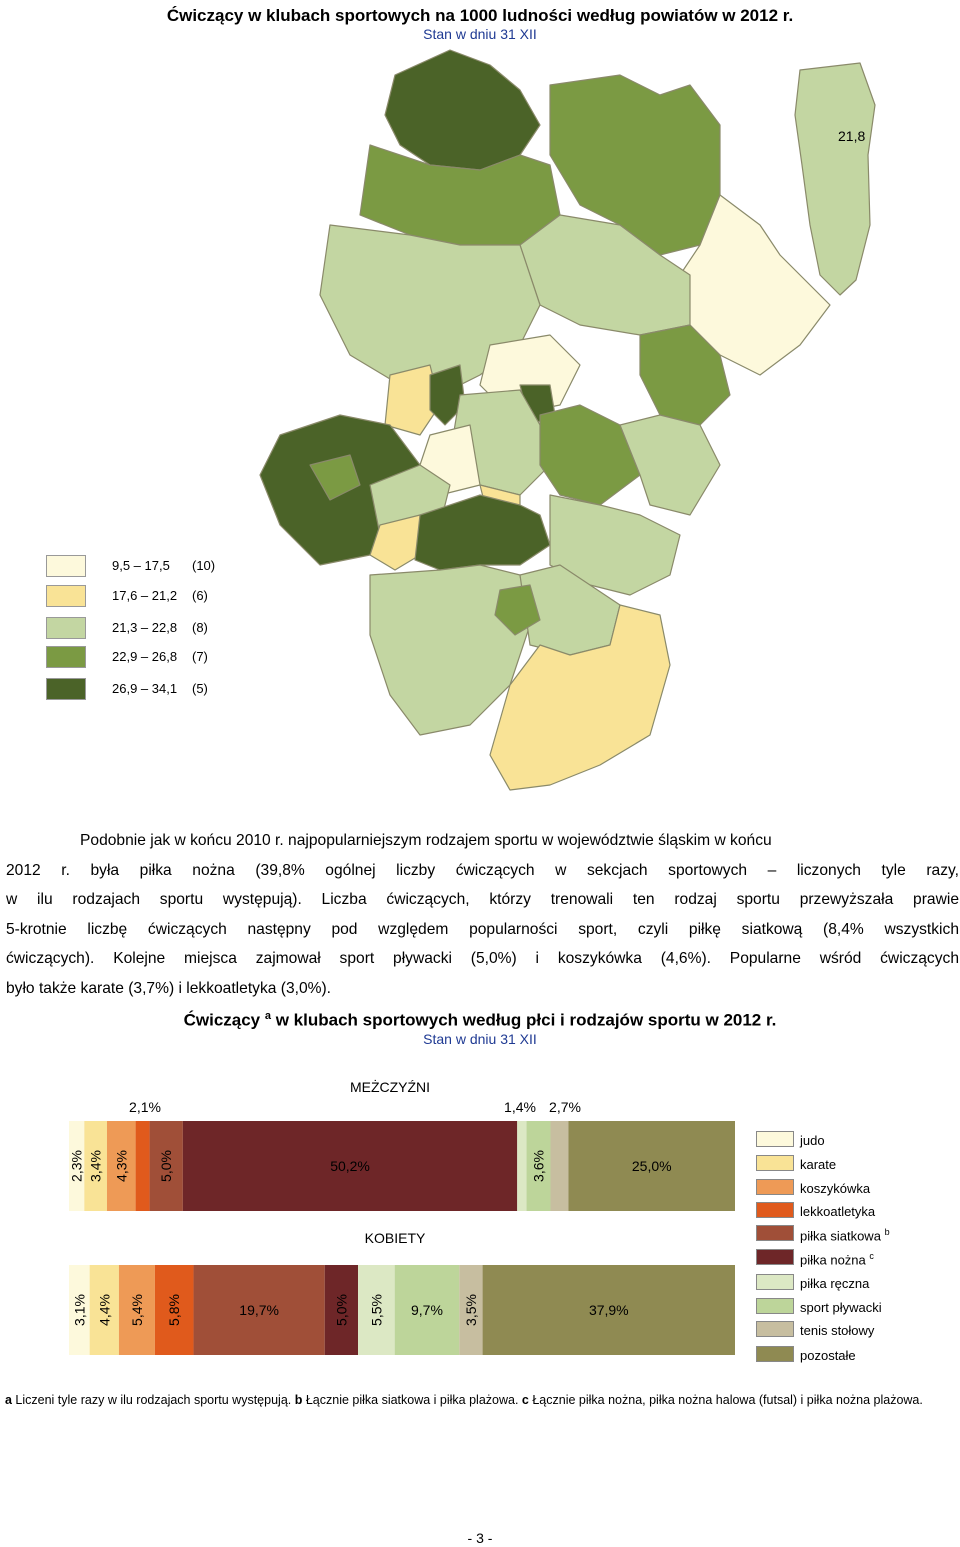 Image resolution: width=960 pixels, height=1547 pixels. Describe the element at coordinates (200, 595) in the screenshot. I see `legend-count: (6)` at that location.